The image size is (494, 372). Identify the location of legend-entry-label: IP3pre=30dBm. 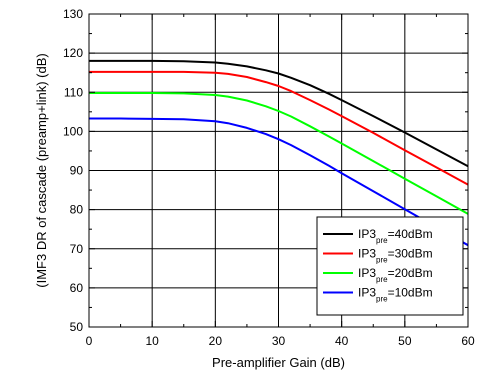
(395, 256).